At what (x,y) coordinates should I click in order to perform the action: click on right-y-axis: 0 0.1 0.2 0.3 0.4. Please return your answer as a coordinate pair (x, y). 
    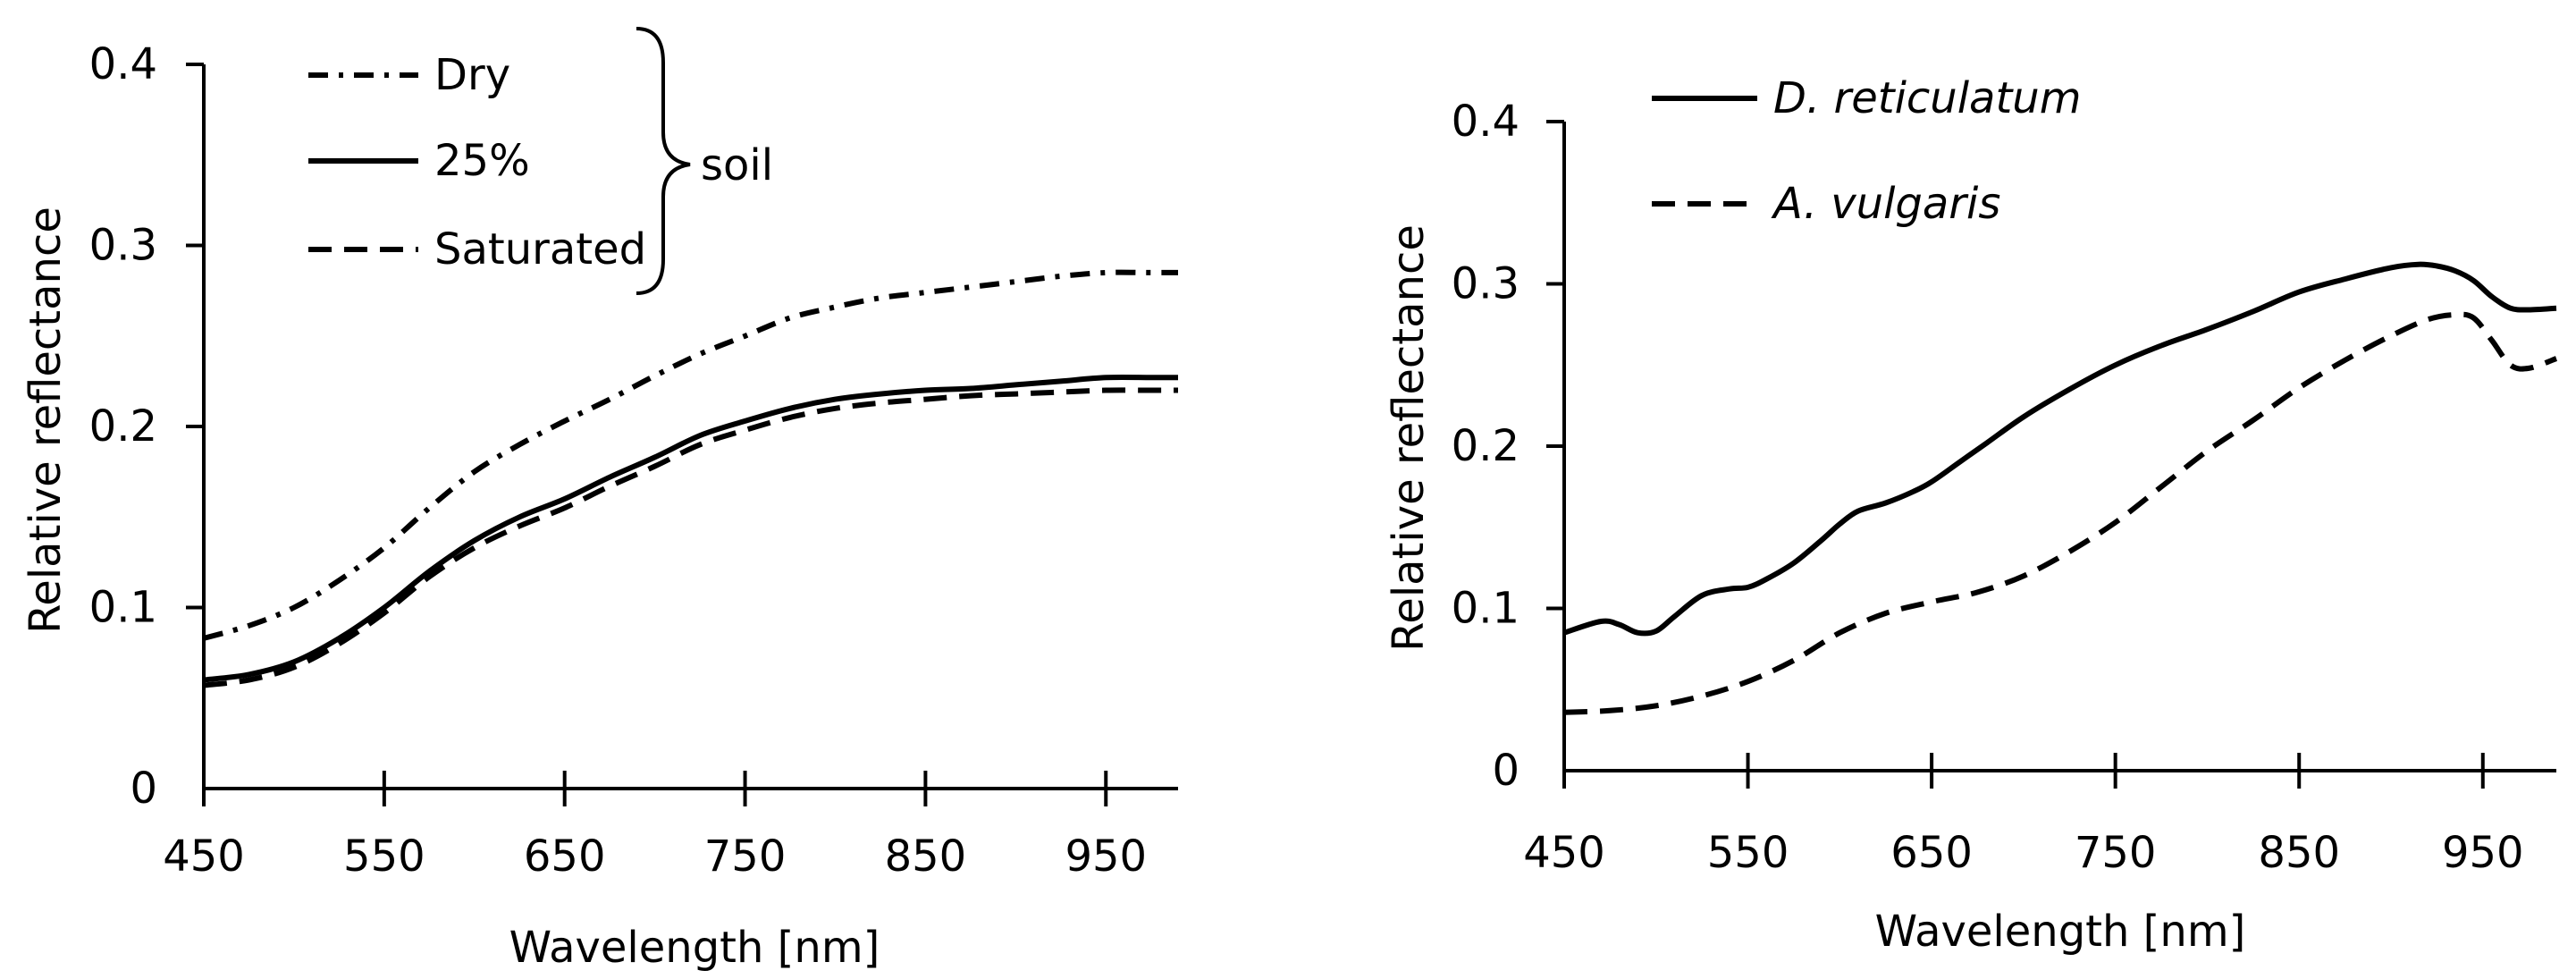
    Looking at the image, I should click on (1509, 446).